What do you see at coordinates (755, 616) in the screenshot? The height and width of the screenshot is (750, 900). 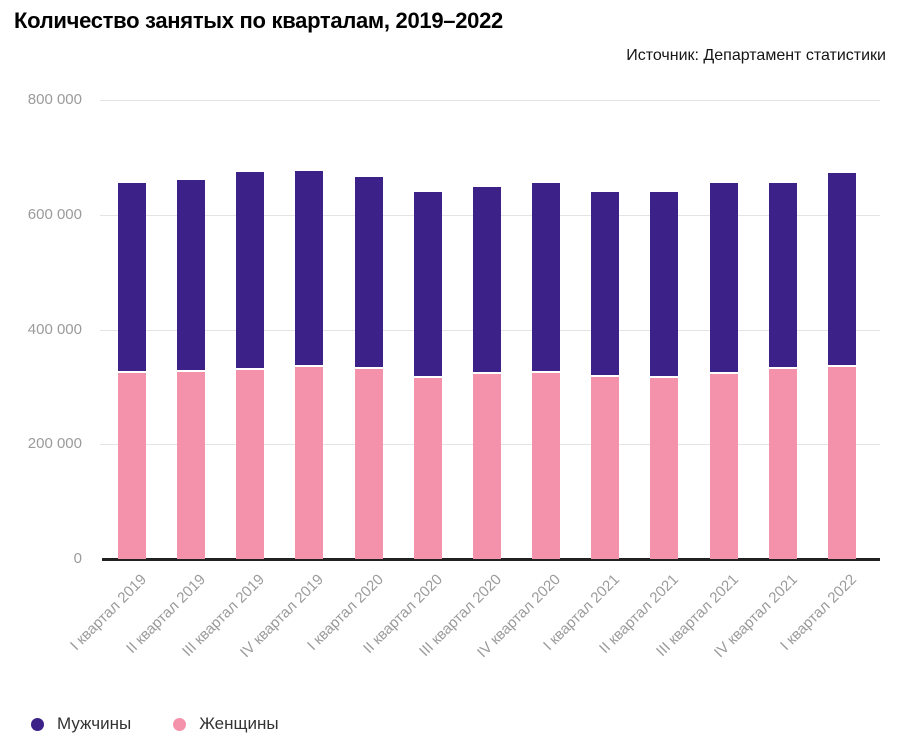 I see `x-axis-tick-label: IV квартал 2021` at bounding box center [755, 616].